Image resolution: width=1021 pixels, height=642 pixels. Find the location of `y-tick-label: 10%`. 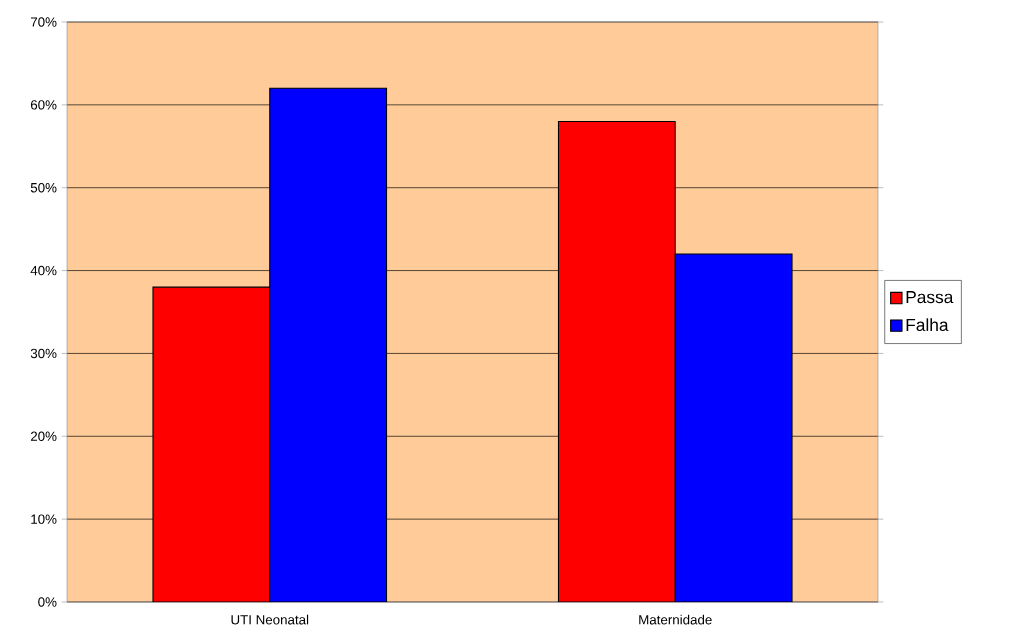

y-tick-label: 10% is located at coordinates (44, 519).